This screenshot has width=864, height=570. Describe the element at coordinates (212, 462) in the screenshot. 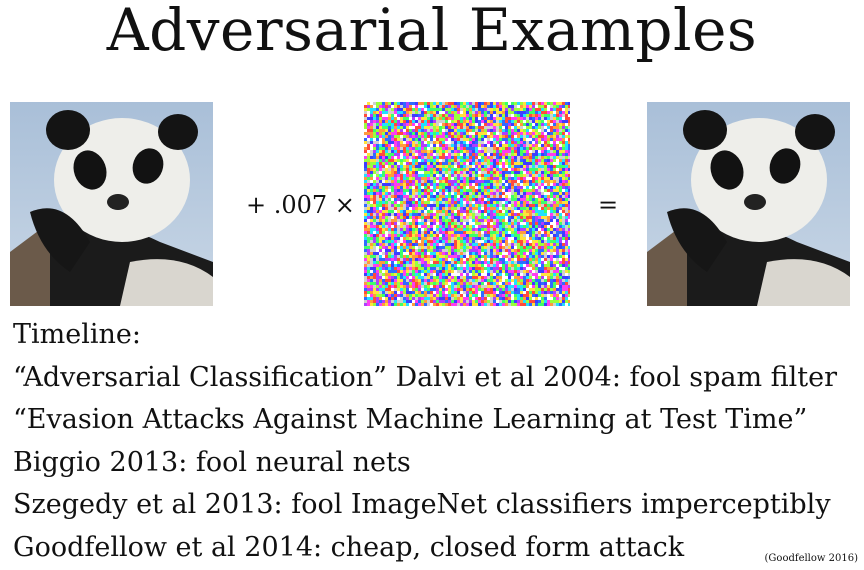

I see `timeline-item: Biggio 2013: fool neural nets` at that location.